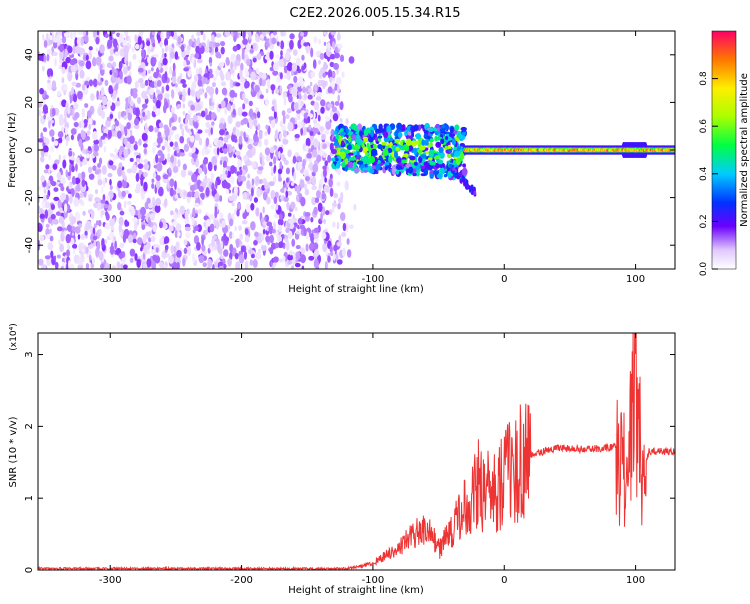  What do you see at coordinates (356, 289) in the screenshot?
I see `spectrogram-x-label: Height of straight line (km)` at bounding box center [356, 289].